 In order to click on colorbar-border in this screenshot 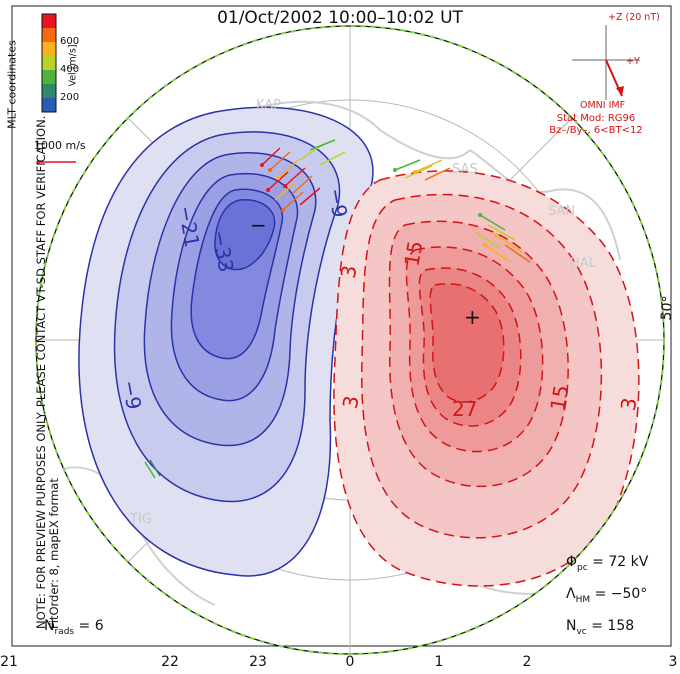, I will do `click(49, 63)`.